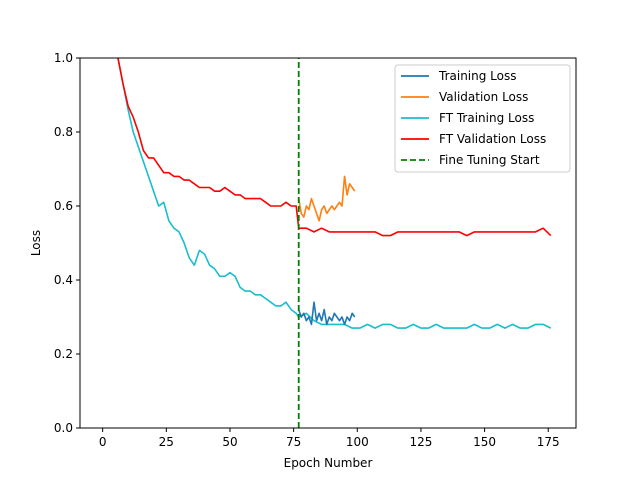 Image resolution: width=640 pixels, height=480 pixels. What do you see at coordinates (329, 438) in the screenshot?
I see `x-axis-ticks: 0 25 50 75 100 125 150 175` at bounding box center [329, 438].